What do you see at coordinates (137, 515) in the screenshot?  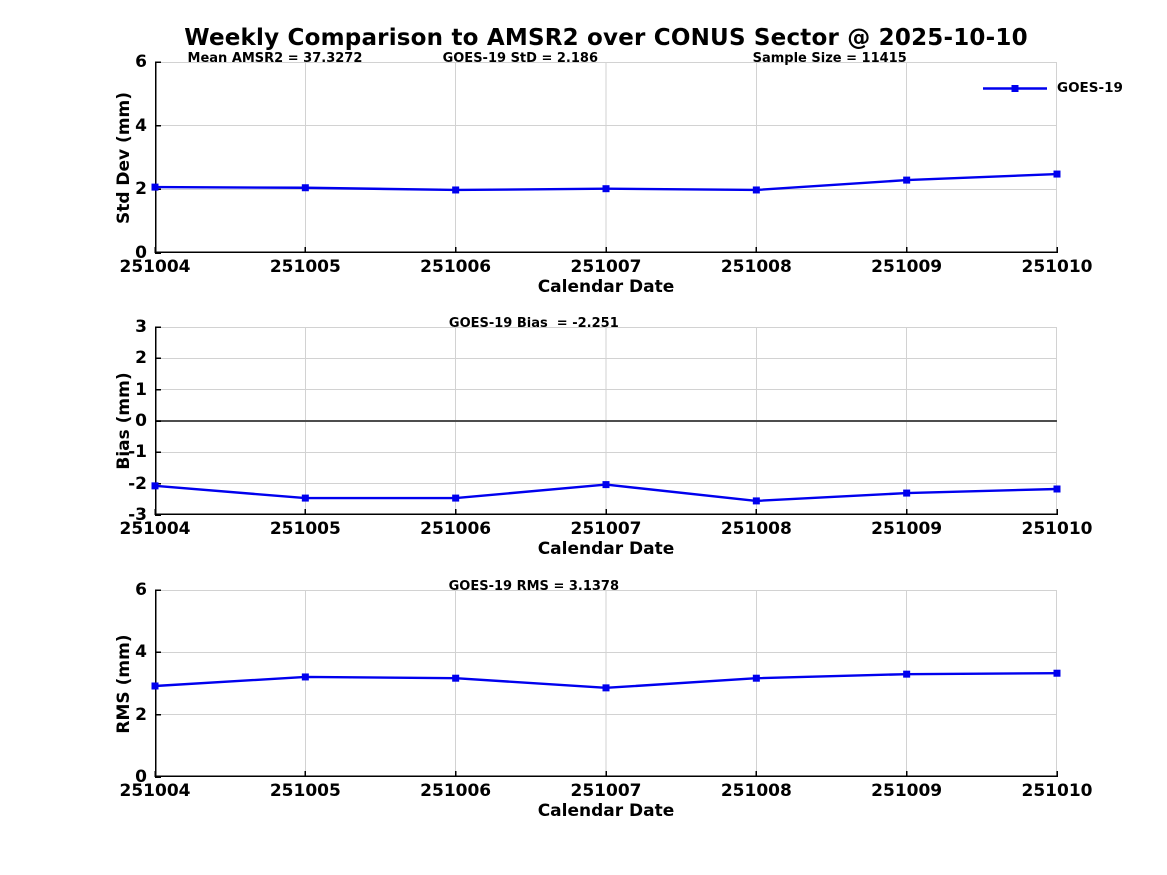 I see `y-tick-label: -3` at bounding box center [137, 515].